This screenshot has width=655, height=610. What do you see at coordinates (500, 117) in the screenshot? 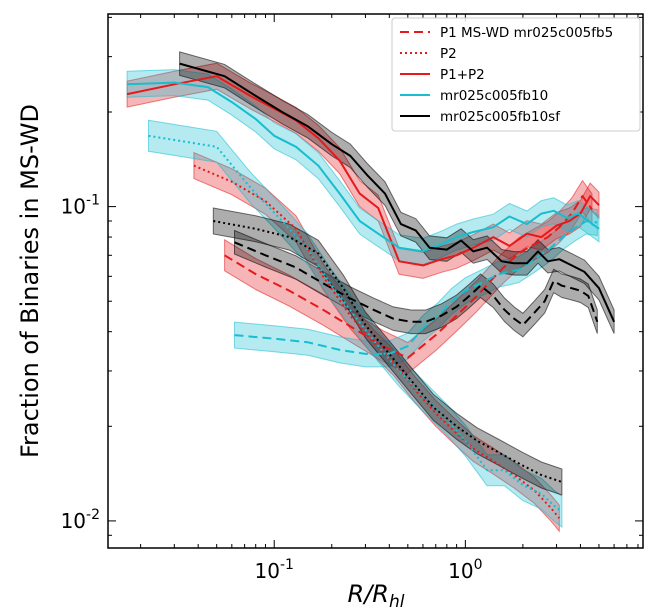
I see `legend-label: mr025c005fb10sf` at bounding box center [500, 117].